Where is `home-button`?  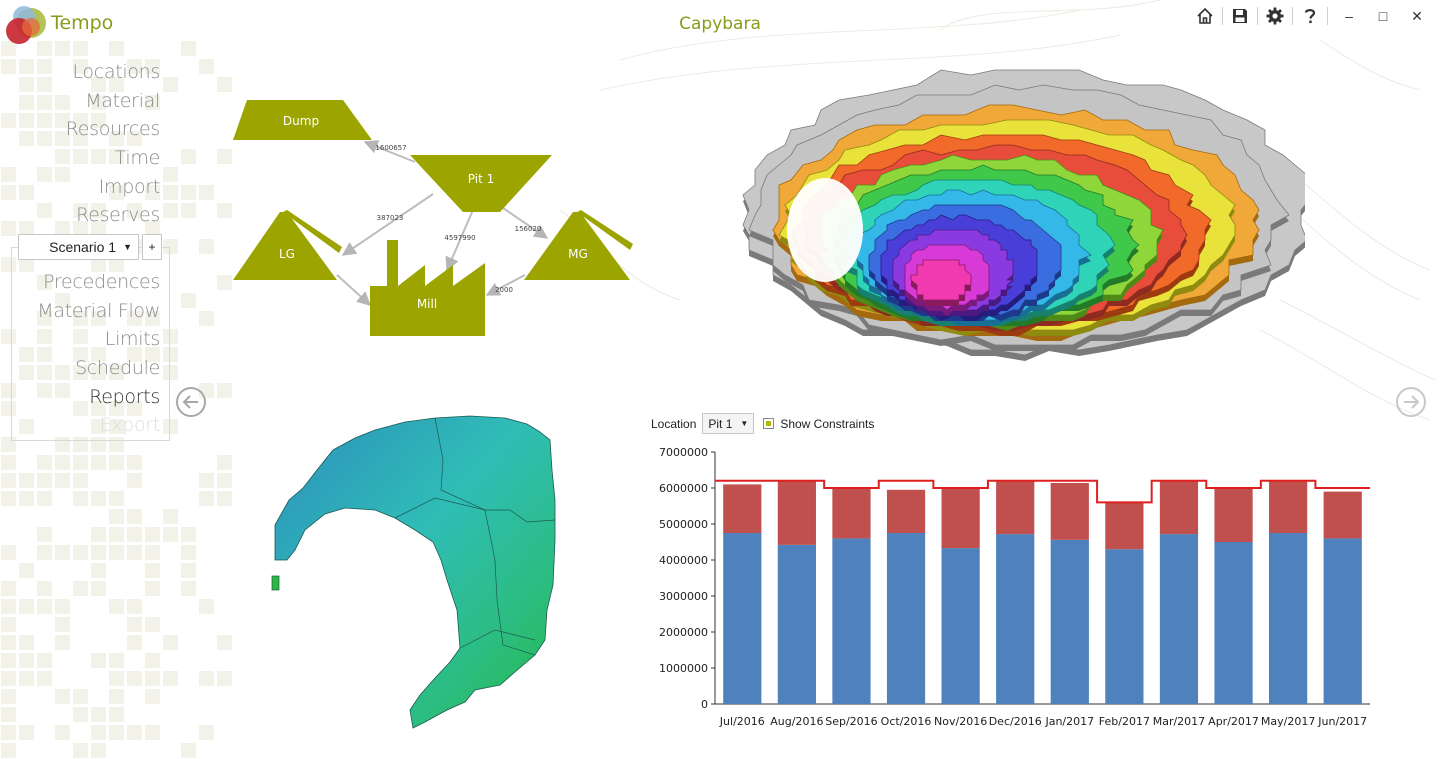 home-button is located at coordinates (1205, 16).